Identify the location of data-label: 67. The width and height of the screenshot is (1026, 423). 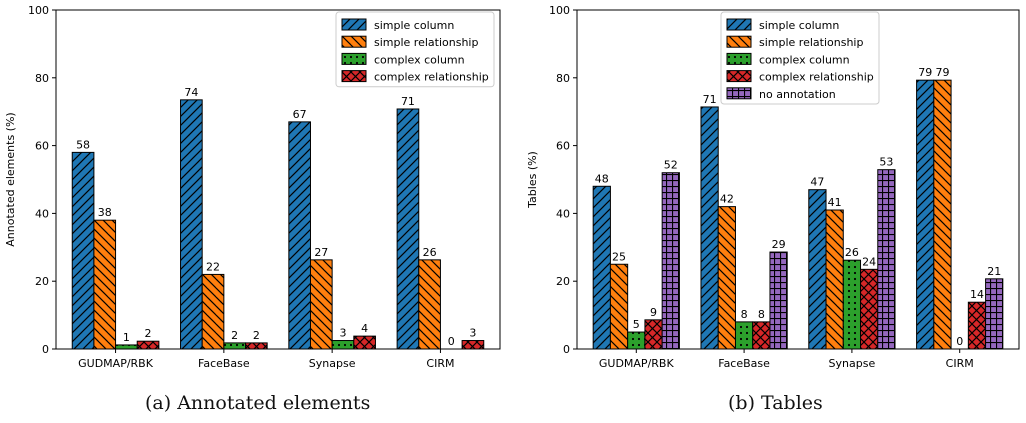
(300, 114).